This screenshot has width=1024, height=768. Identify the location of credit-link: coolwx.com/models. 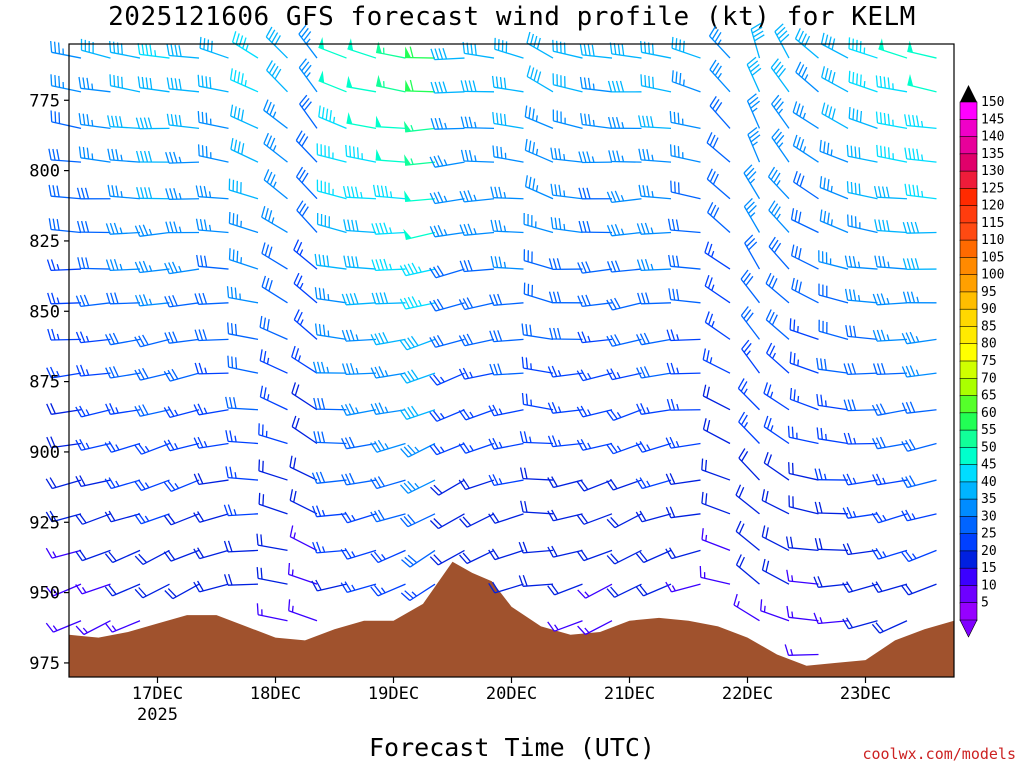
(939, 754).